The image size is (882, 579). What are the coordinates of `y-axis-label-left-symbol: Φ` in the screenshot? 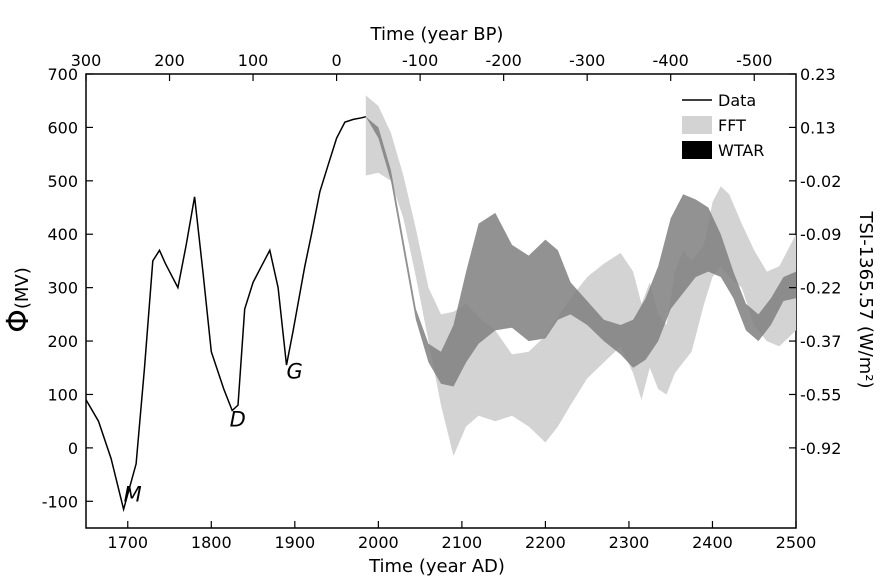 It's located at (18, 321).